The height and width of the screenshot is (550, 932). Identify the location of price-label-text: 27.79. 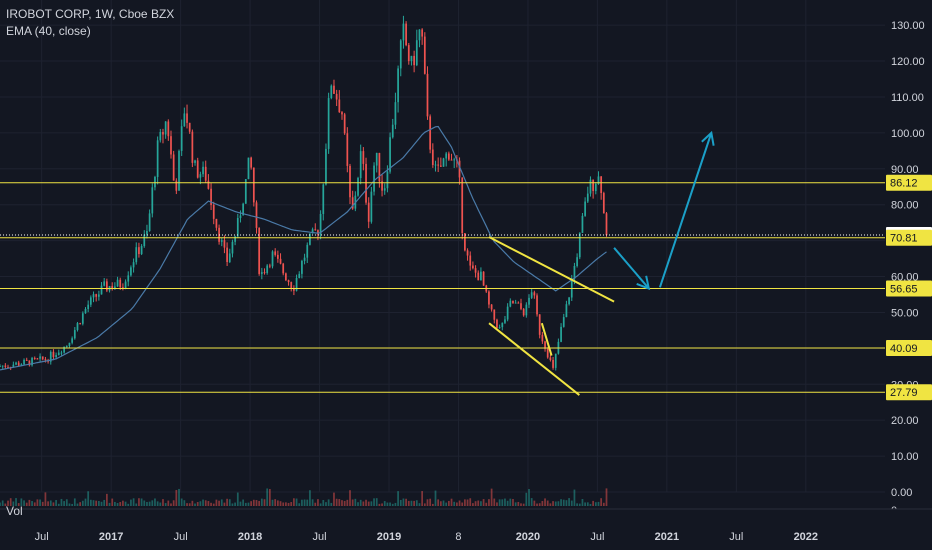
(904, 393).